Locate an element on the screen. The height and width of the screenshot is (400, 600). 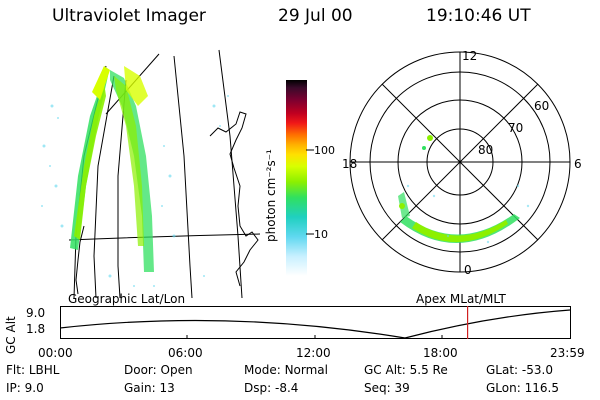
geographic-caption: Geographic Lat/Lon is located at coordinates (127, 299).